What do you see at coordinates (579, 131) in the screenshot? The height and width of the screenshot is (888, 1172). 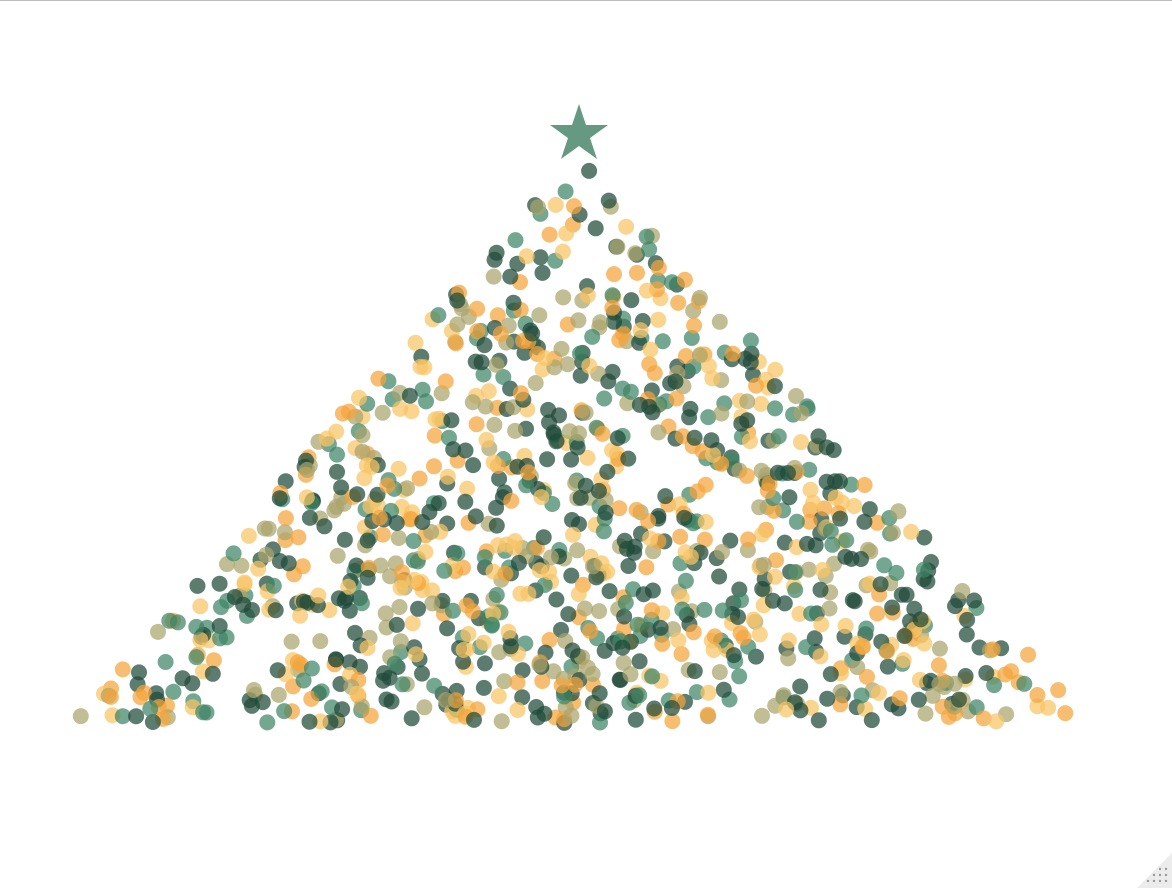 I see `tree-star` at bounding box center [579, 131].